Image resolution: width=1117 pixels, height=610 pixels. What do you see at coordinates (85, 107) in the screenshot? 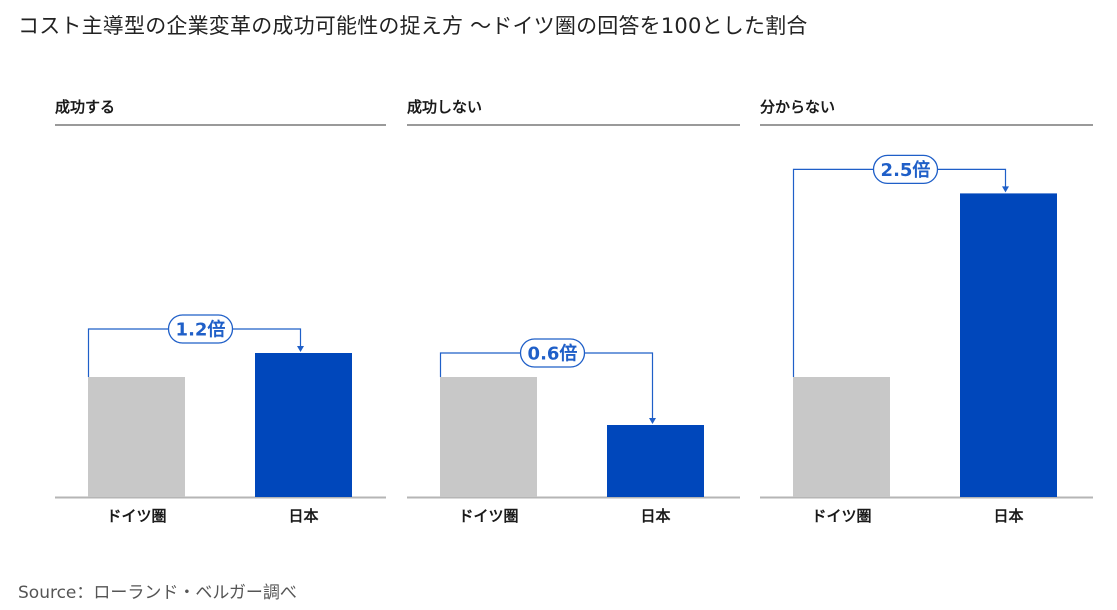
I see `panel-title-success: 成功する` at bounding box center [85, 107].